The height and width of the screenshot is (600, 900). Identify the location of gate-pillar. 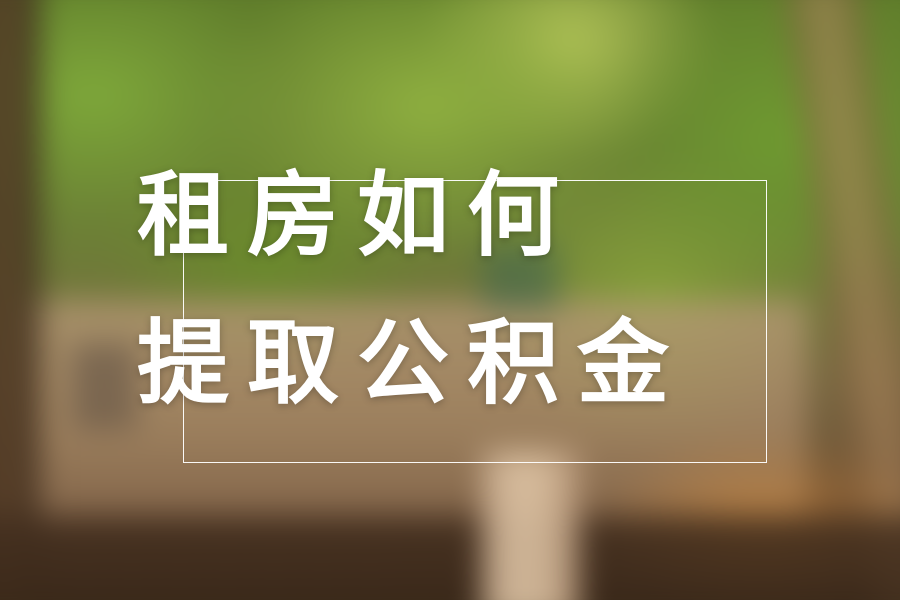
(531, 525).